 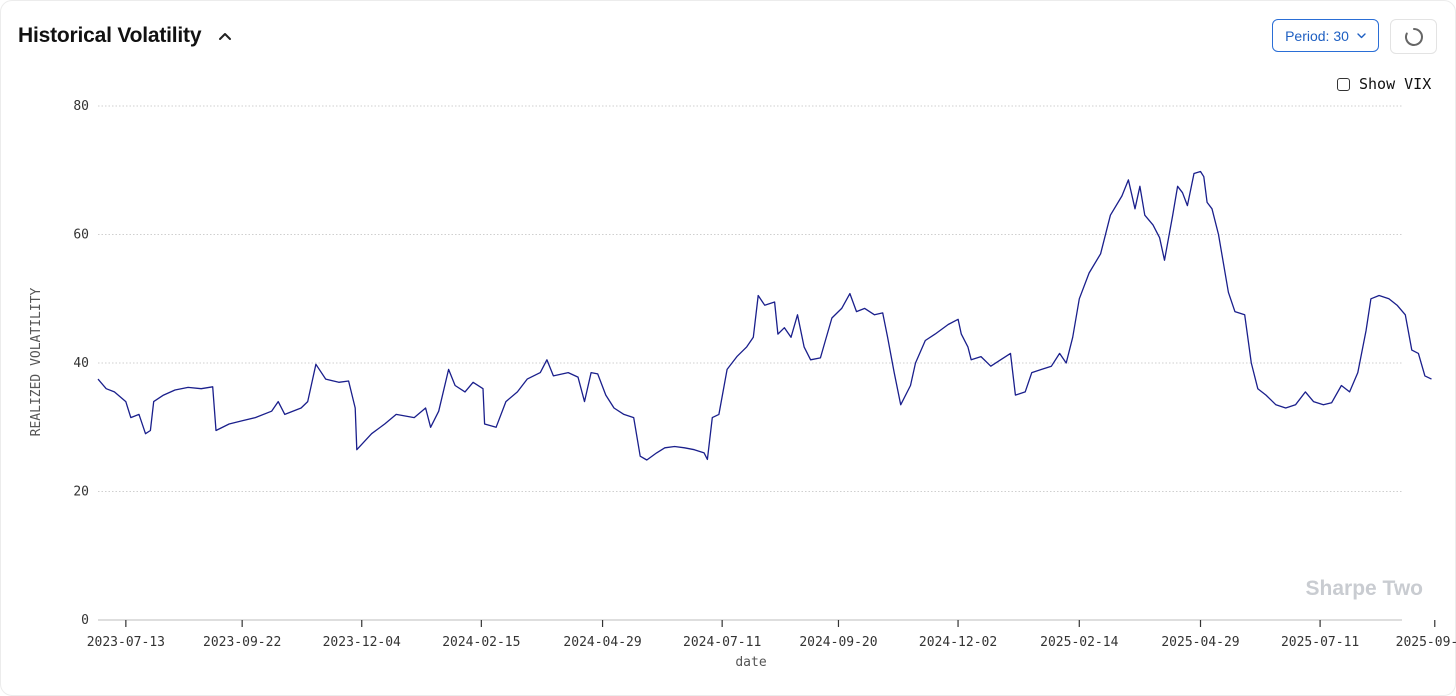 I want to click on chevron-up-icon, so click(x=225, y=36).